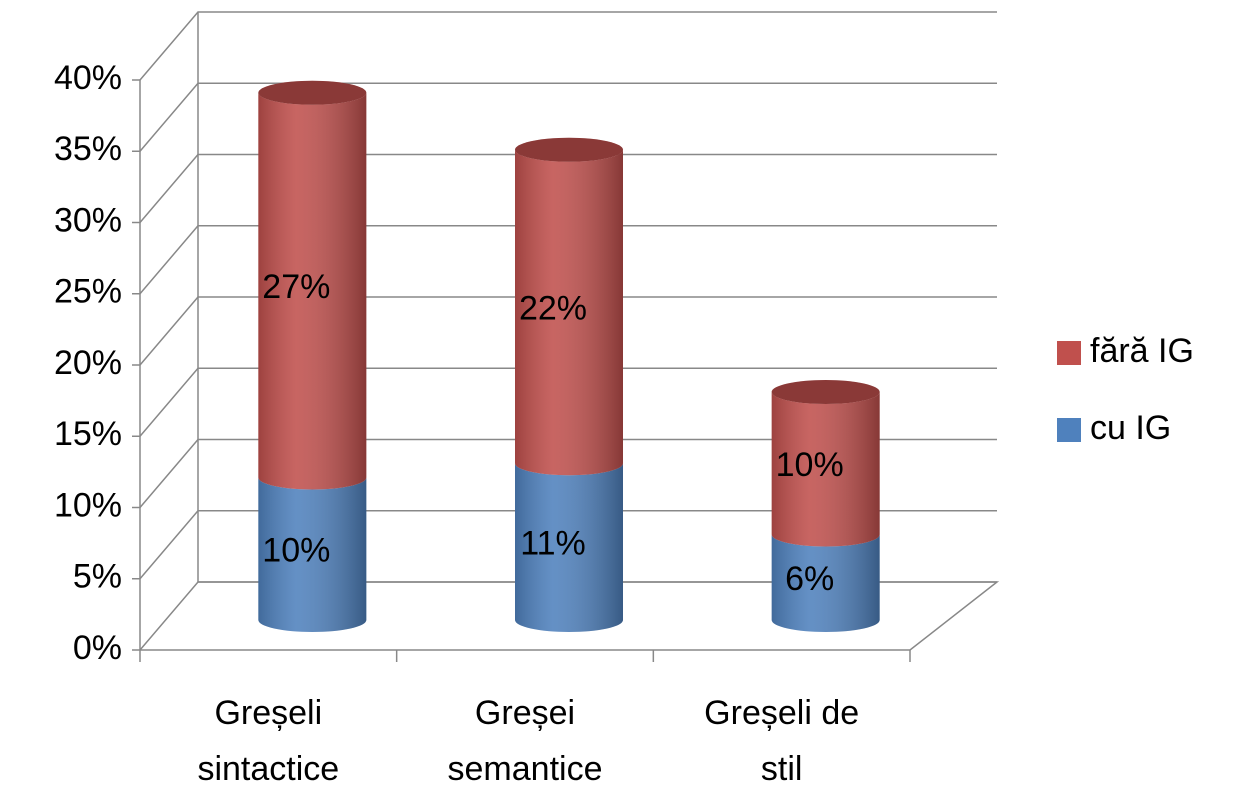  I want to click on legend-label: cu IG, so click(1130, 428).